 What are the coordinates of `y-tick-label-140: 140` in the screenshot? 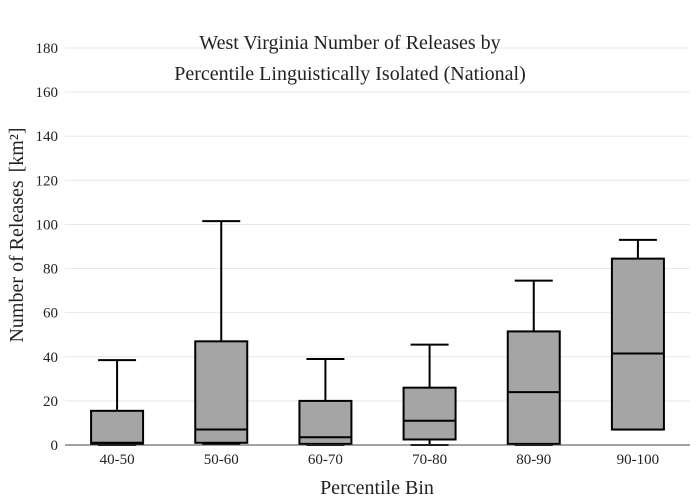 It's located at (47, 137).